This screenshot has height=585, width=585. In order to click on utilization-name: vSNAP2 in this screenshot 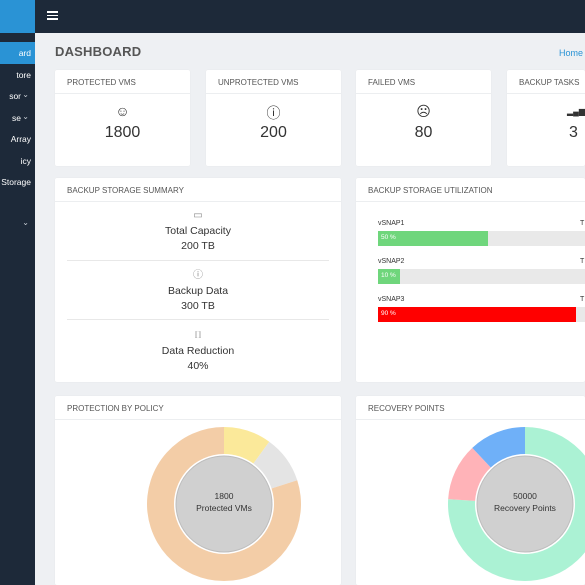, I will do `click(391, 261)`.